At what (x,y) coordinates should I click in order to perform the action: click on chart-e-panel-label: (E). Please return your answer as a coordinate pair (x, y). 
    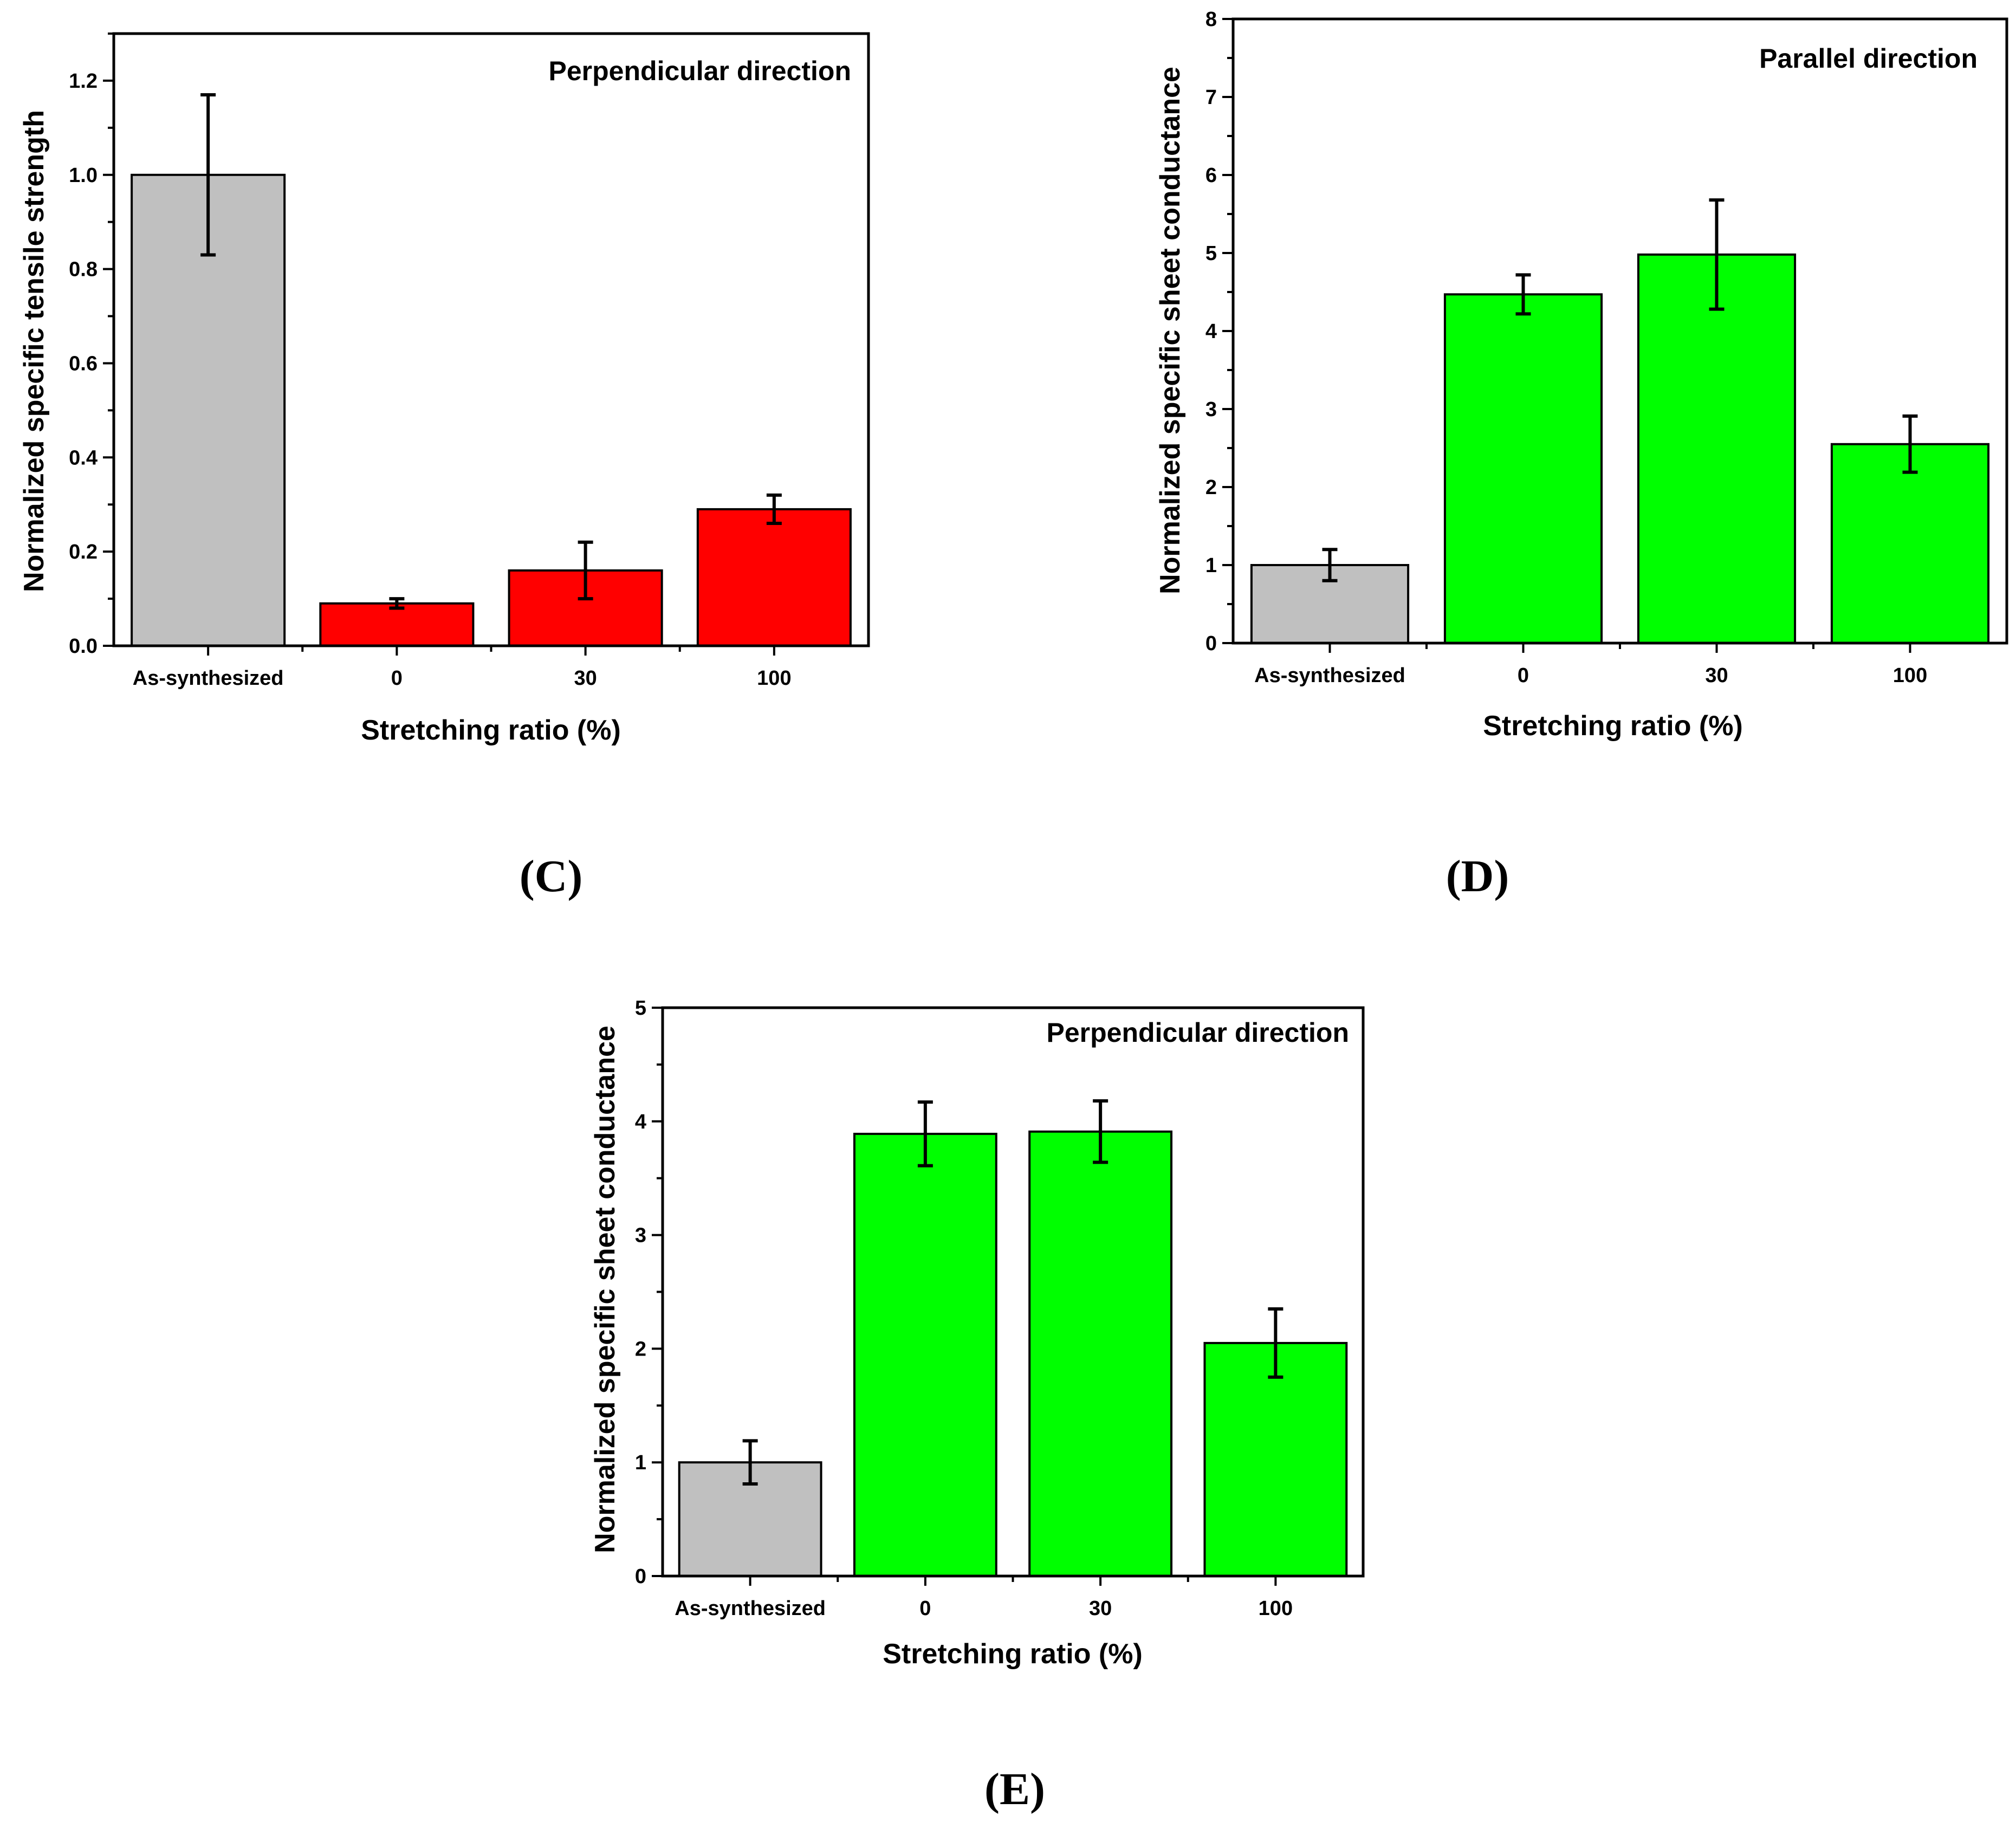
    Looking at the image, I should click on (1015, 1789).